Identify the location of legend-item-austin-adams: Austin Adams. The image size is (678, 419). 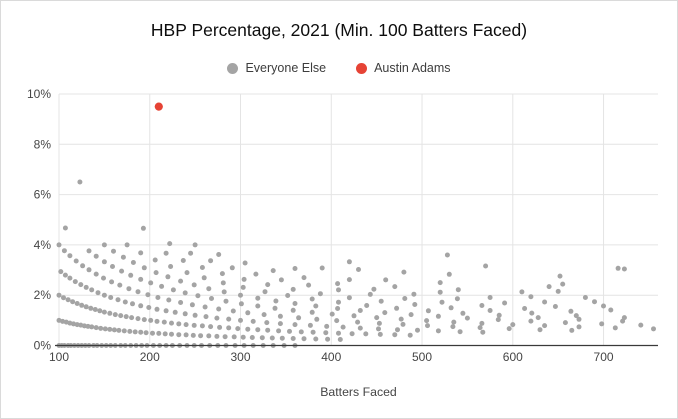
(403, 68).